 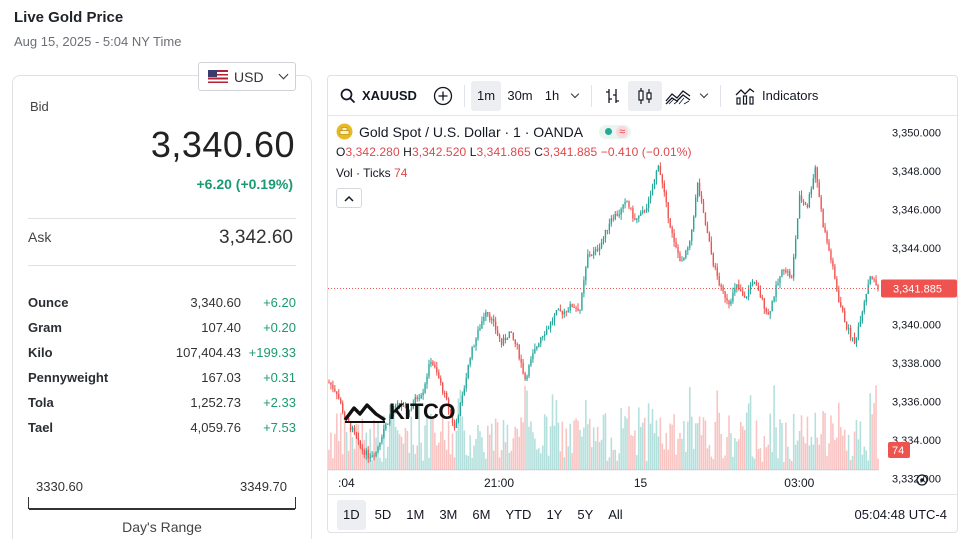 What do you see at coordinates (59, 486) in the screenshot?
I see `days-range-low: 3330.60` at bounding box center [59, 486].